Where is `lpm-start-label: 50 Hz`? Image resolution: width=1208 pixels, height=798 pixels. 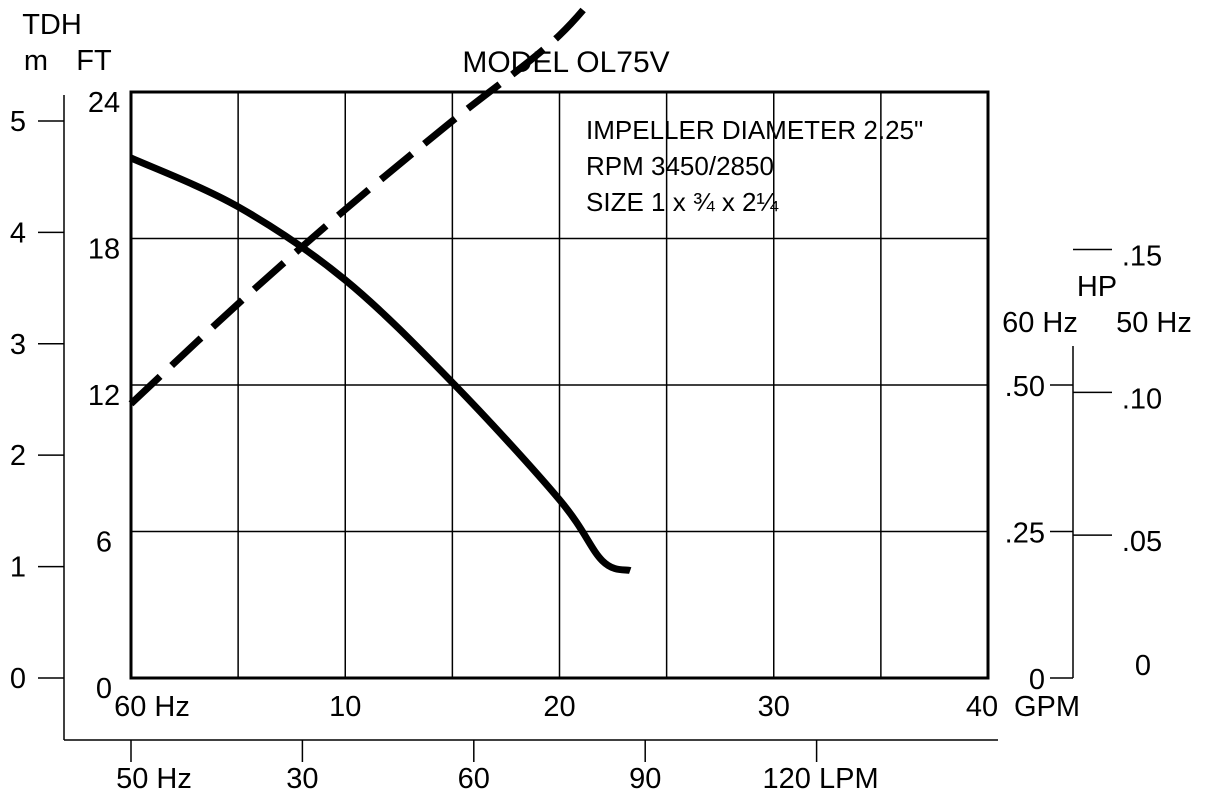 lpm-start-label: 50 Hz is located at coordinates (154, 779).